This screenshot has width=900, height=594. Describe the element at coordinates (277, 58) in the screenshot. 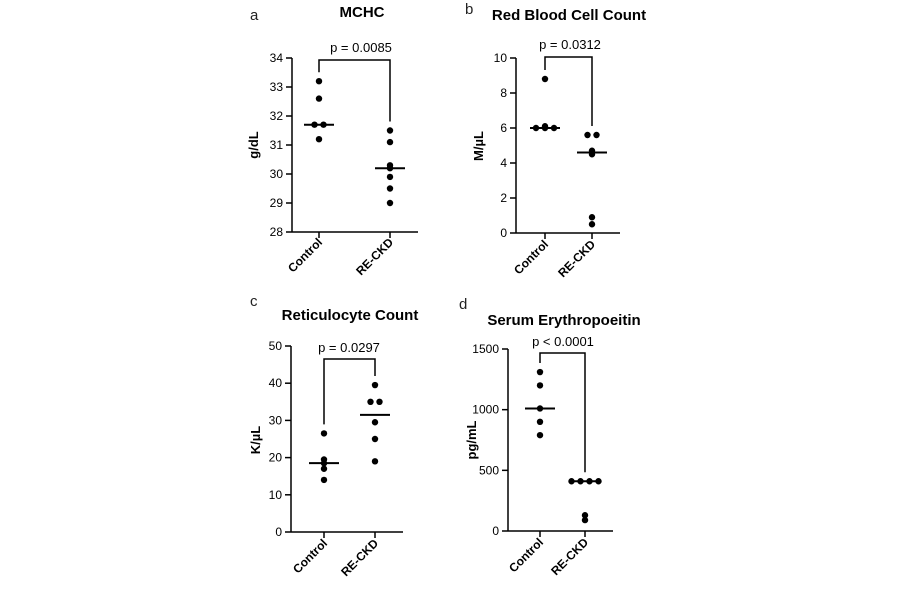

I see `y-tick-label-a: 34` at that location.